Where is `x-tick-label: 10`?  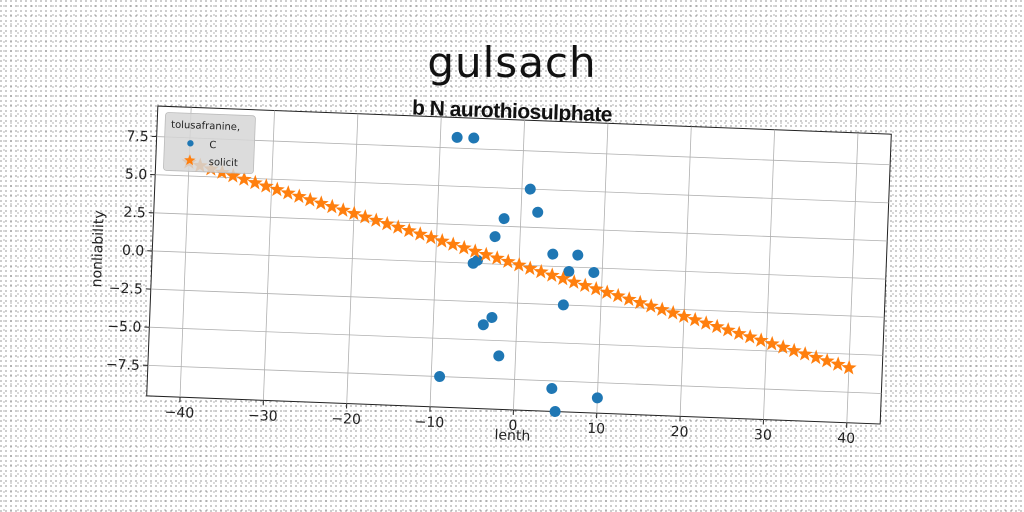 x-tick-label: 10 is located at coordinates (596, 429).